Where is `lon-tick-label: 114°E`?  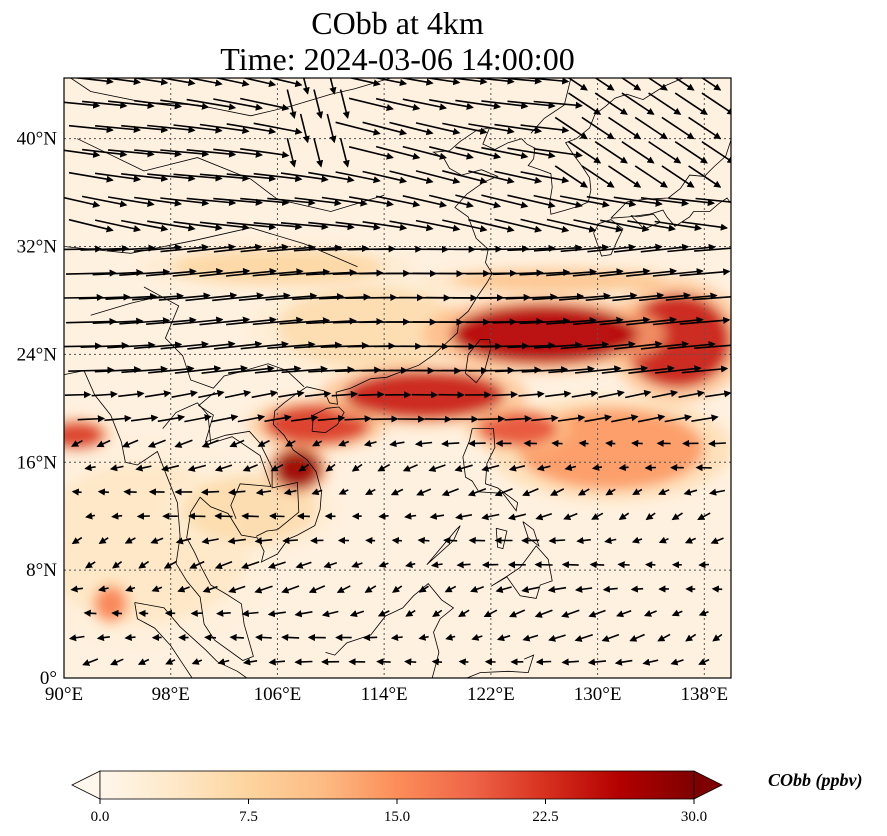 lon-tick-label: 114°E is located at coordinates (384, 694).